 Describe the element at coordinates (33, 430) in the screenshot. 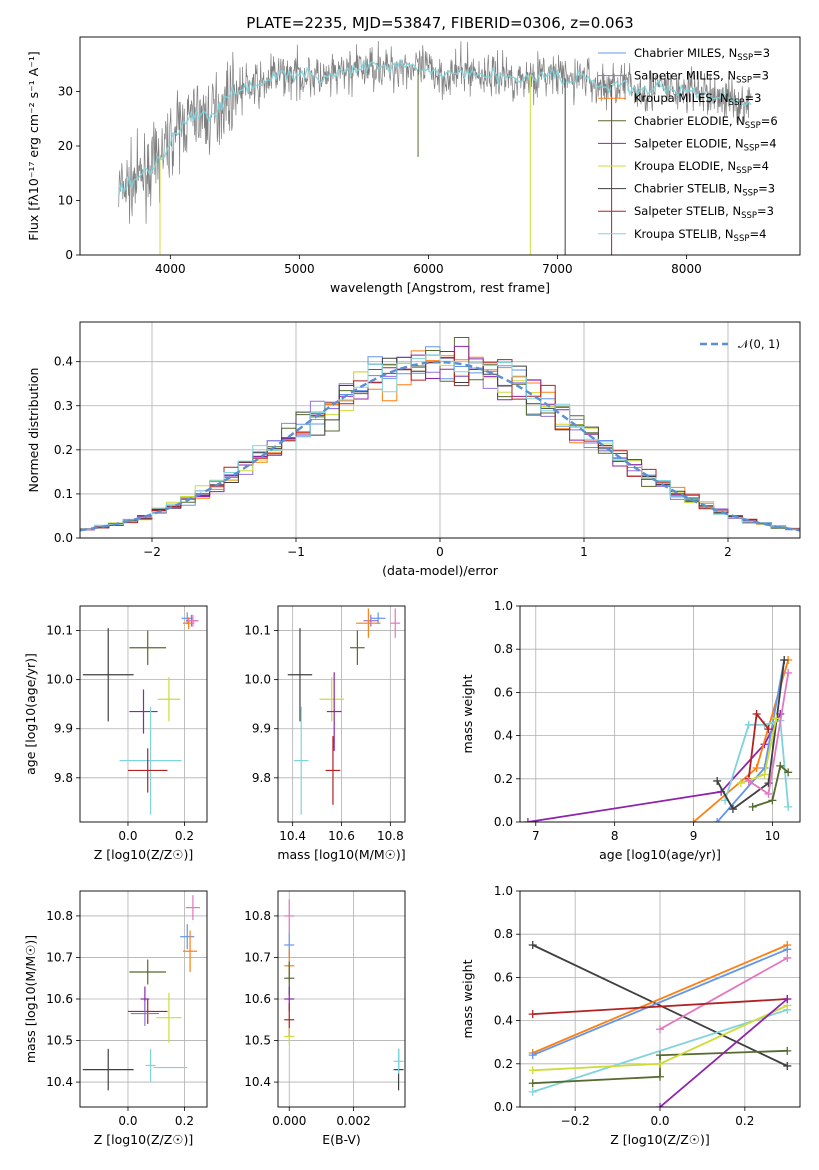

I see `y-axis-label: Normed distribution` at that location.